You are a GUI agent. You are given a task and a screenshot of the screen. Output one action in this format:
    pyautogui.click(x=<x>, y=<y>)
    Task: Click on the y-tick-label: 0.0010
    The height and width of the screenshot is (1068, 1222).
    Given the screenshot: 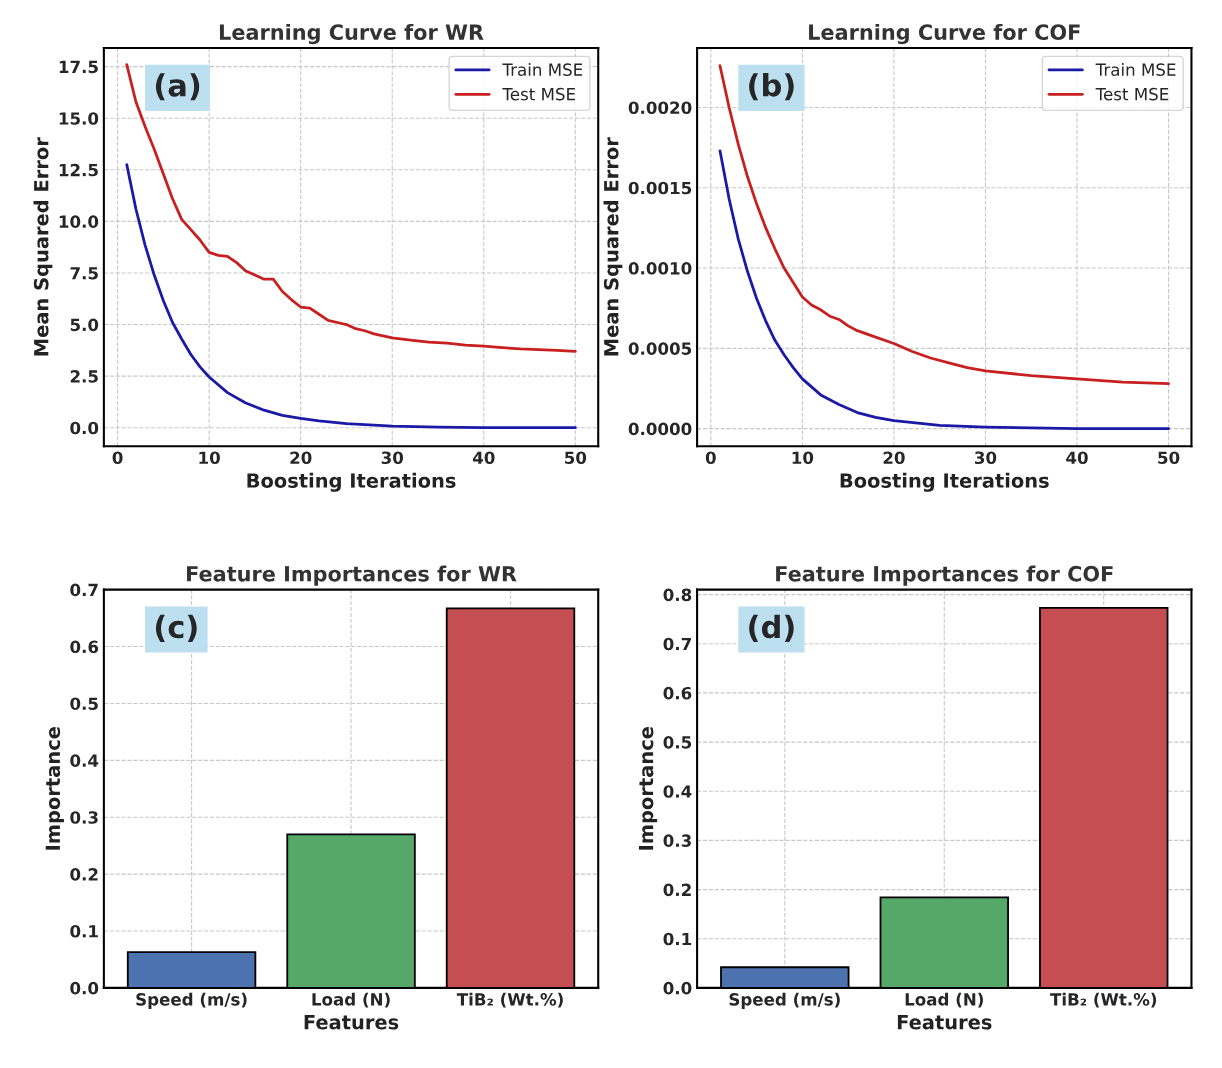 What is the action you would take?
    pyautogui.click(x=660, y=268)
    